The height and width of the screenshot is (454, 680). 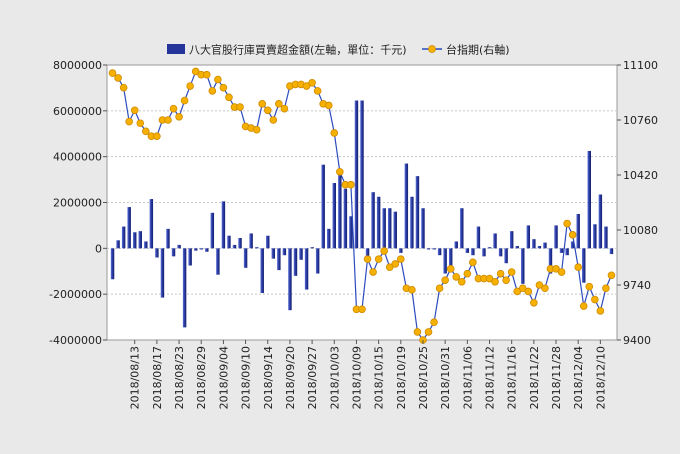 I want to click on x-tick-label: 2018/11/12, so click(x=490, y=377).